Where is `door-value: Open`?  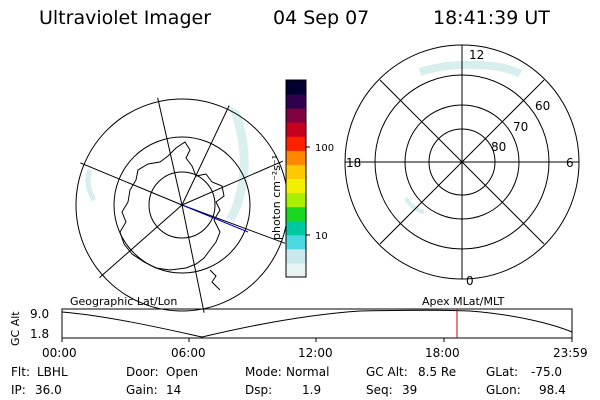
door-value: Open is located at coordinates (182, 372).